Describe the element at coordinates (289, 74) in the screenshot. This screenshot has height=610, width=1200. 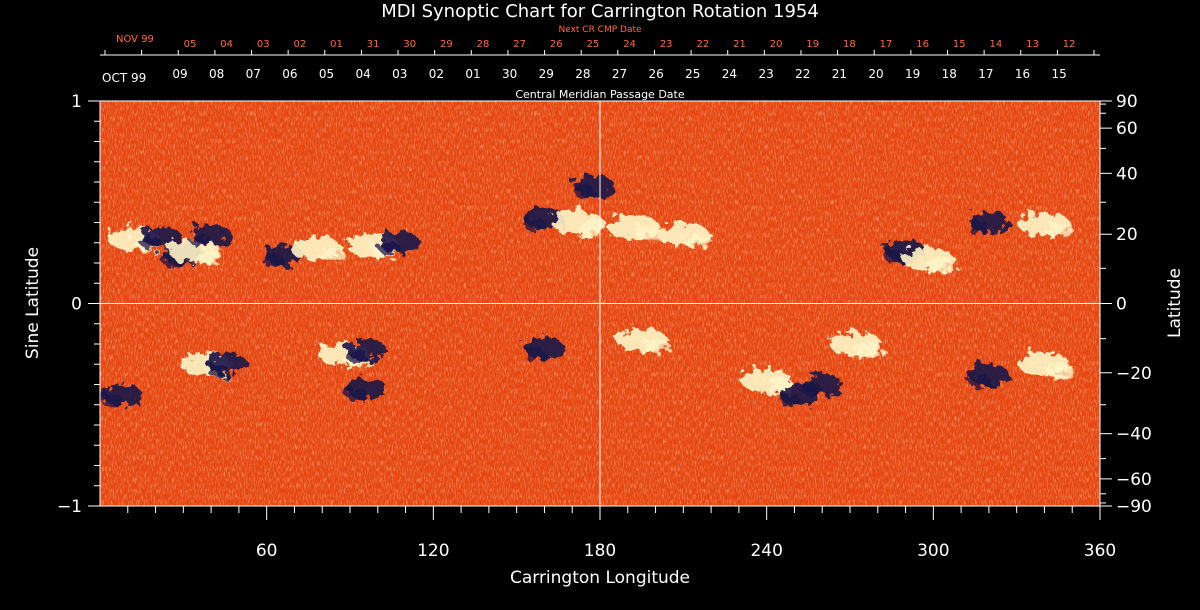
I see `cmp-date-label: 06` at that location.